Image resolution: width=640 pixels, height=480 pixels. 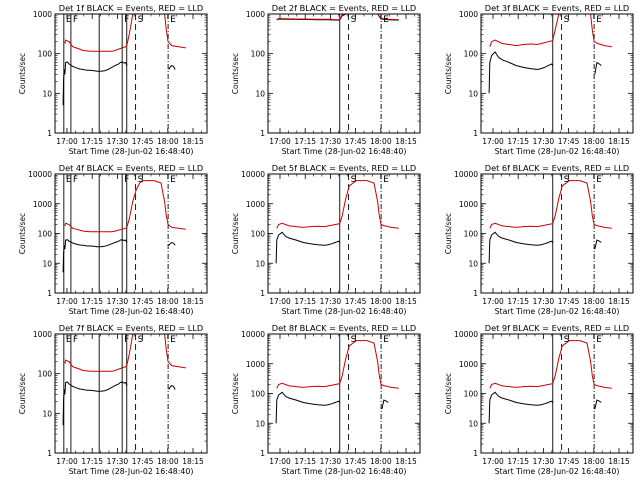 I want to click on panel-title: Det 8f BLACK = Events, RED = LLD, so click(x=344, y=328).